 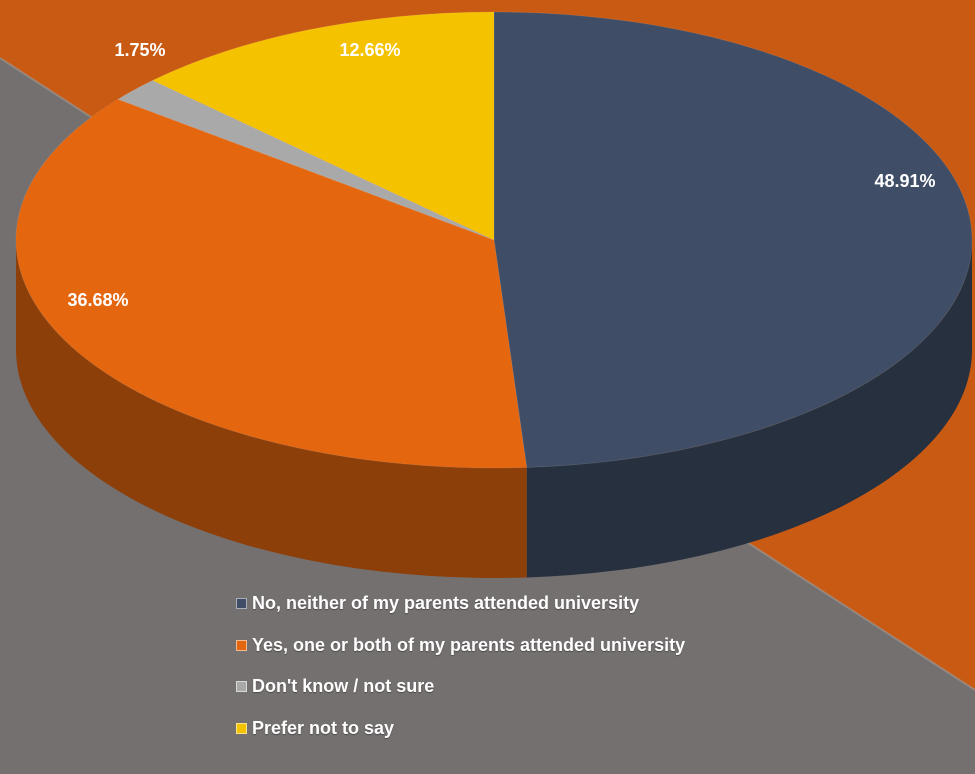 I want to click on legend-item-prefer-not-to-say: Prefer not to say, so click(x=556, y=728).